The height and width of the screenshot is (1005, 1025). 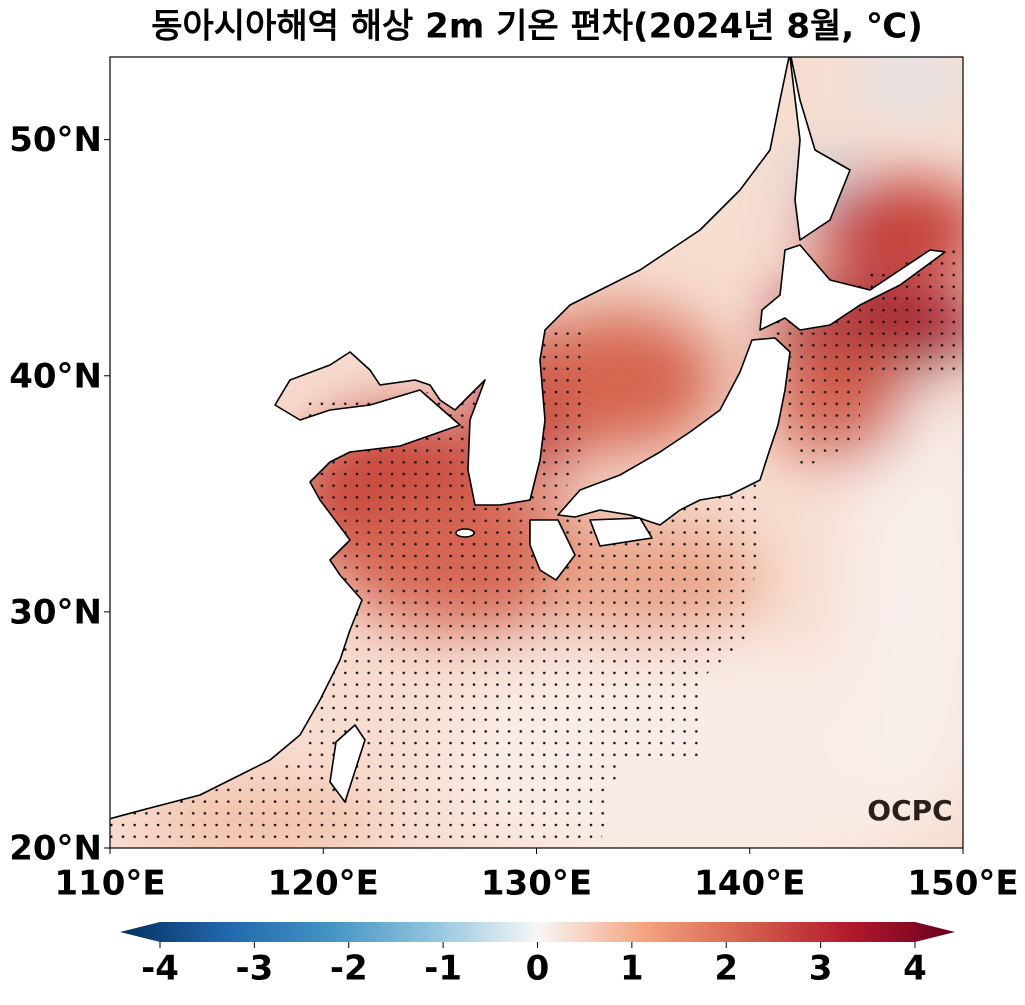 What do you see at coordinates (349, 969) in the screenshot?
I see `colorbar-tick-label: -2` at bounding box center [349, 969].